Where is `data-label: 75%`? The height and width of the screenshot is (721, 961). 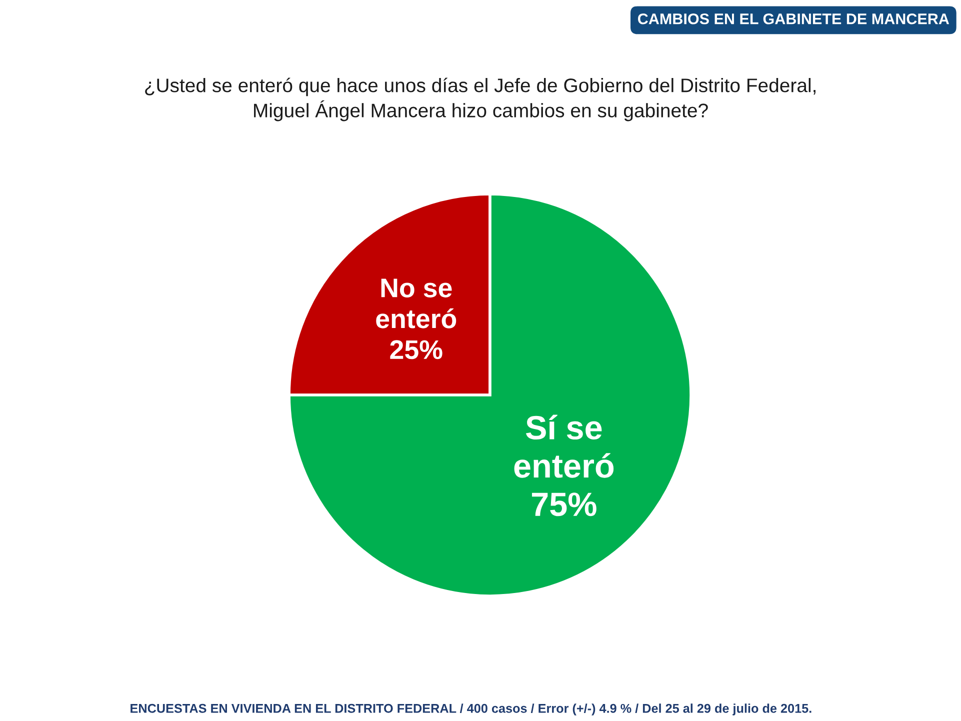
data-label: 75% is located at coordinates (564, 504).